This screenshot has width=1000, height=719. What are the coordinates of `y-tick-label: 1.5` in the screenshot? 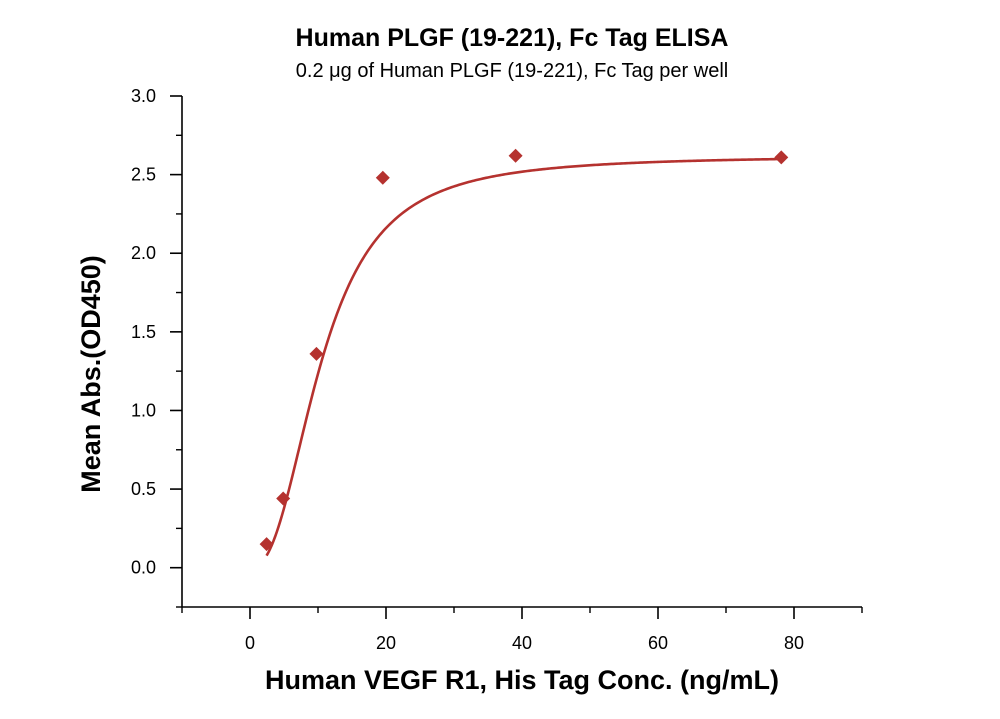 It's located at (143, 332).